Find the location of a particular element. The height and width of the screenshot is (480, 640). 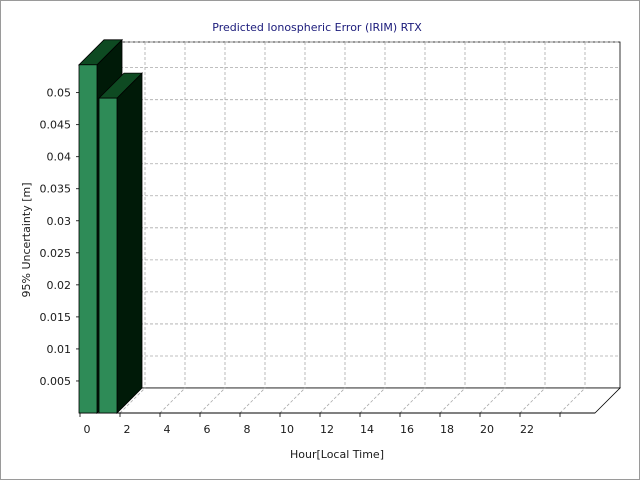

y-tick-label: 0.04 is located at coordinates (59, 157).